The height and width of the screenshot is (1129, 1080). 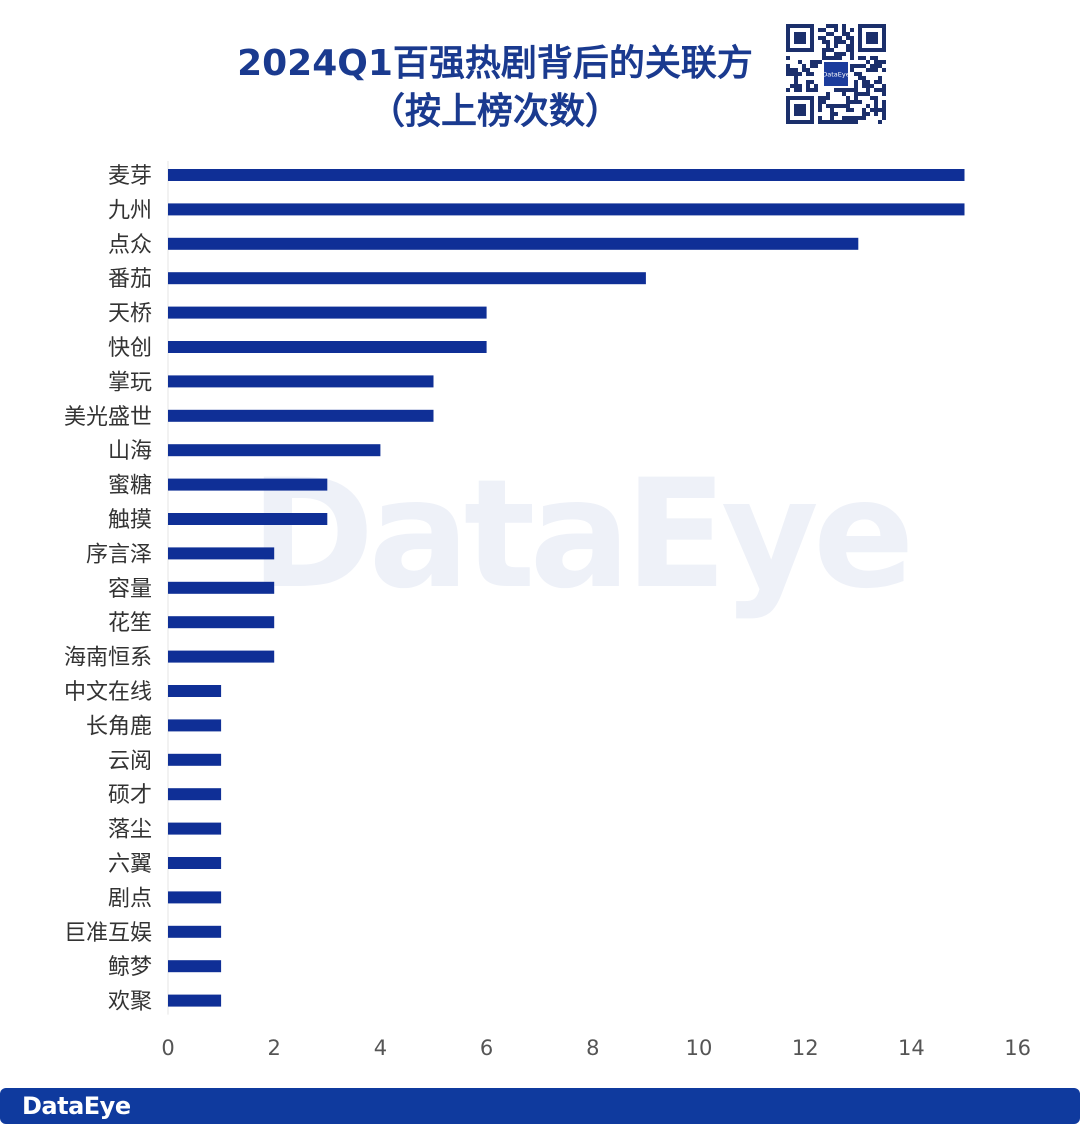 What do you see at coordinates (130, 314) in the screenshot?
I see `category-label: 天桥` at bounding box center [130, 314].